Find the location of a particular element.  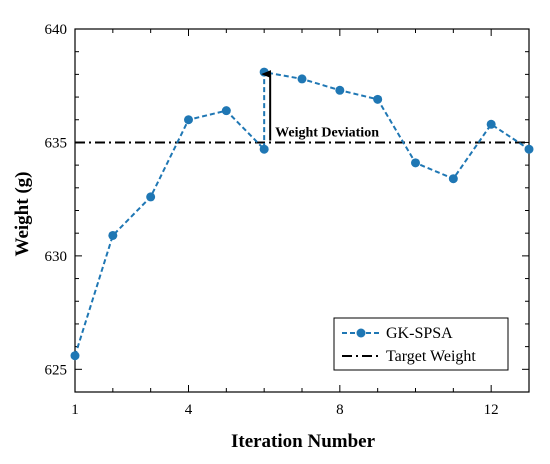

y-tick-label: 640 is located at coordinates (56, 30).